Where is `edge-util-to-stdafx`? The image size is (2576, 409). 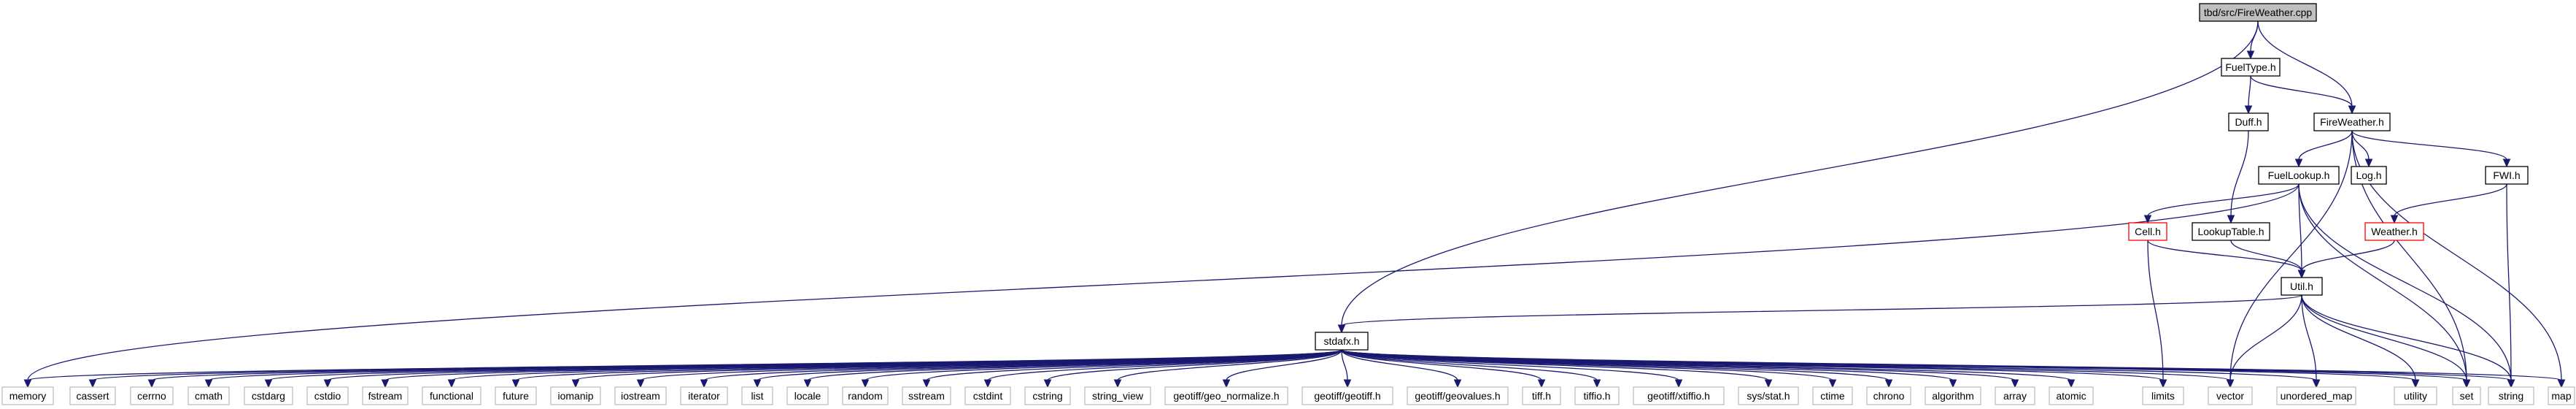
edge-util-to-stdafx is located at coordinates (1819, 314).